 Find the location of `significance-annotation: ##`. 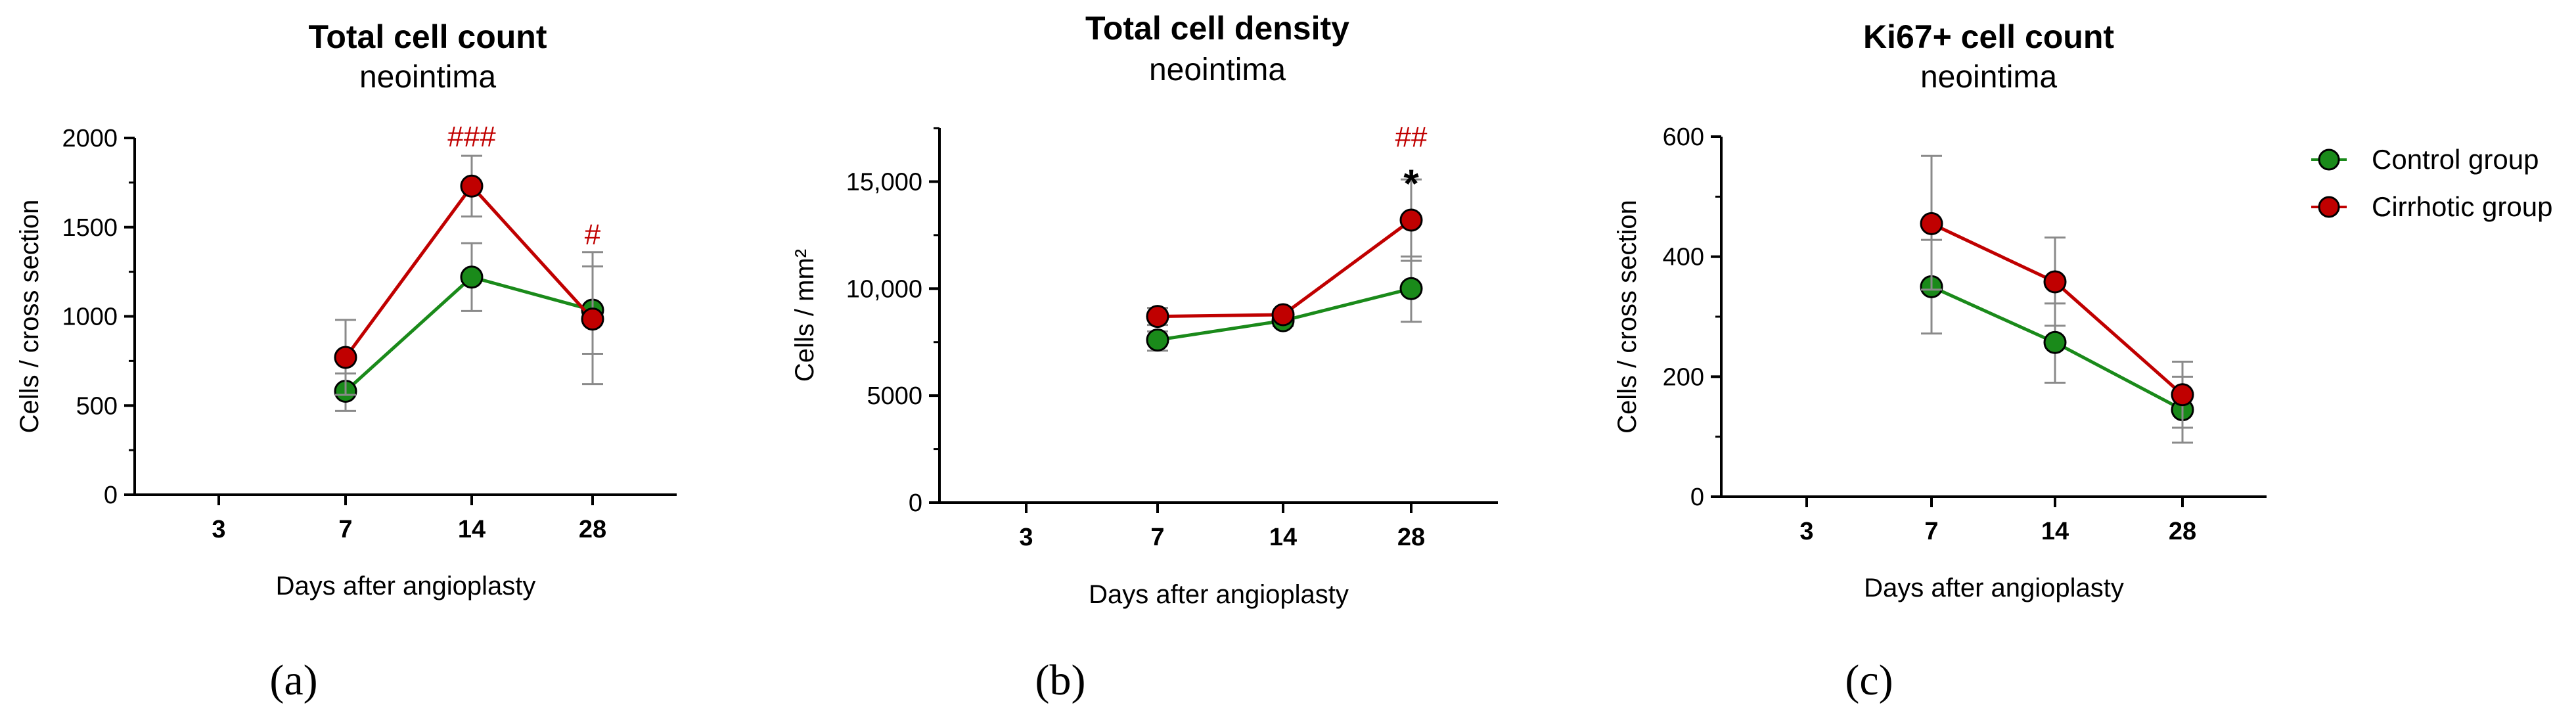

significance-annotation: ## is located at coordinates (1411, 137).